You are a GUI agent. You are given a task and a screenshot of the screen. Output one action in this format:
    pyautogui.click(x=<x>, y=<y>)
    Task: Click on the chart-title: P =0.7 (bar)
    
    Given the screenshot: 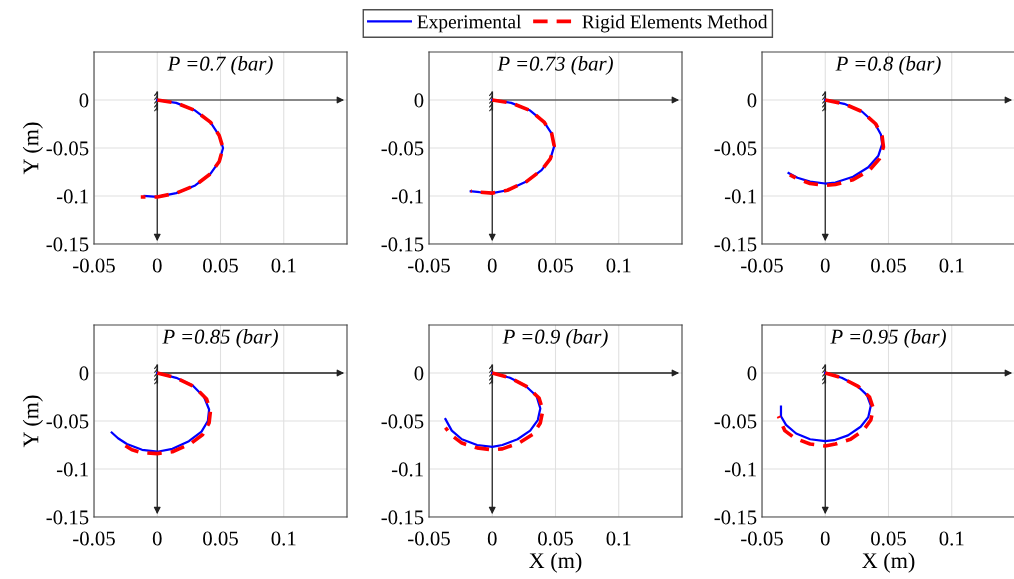 What is the action you would take?
    pyautogui.click(x=220, y=65)
    